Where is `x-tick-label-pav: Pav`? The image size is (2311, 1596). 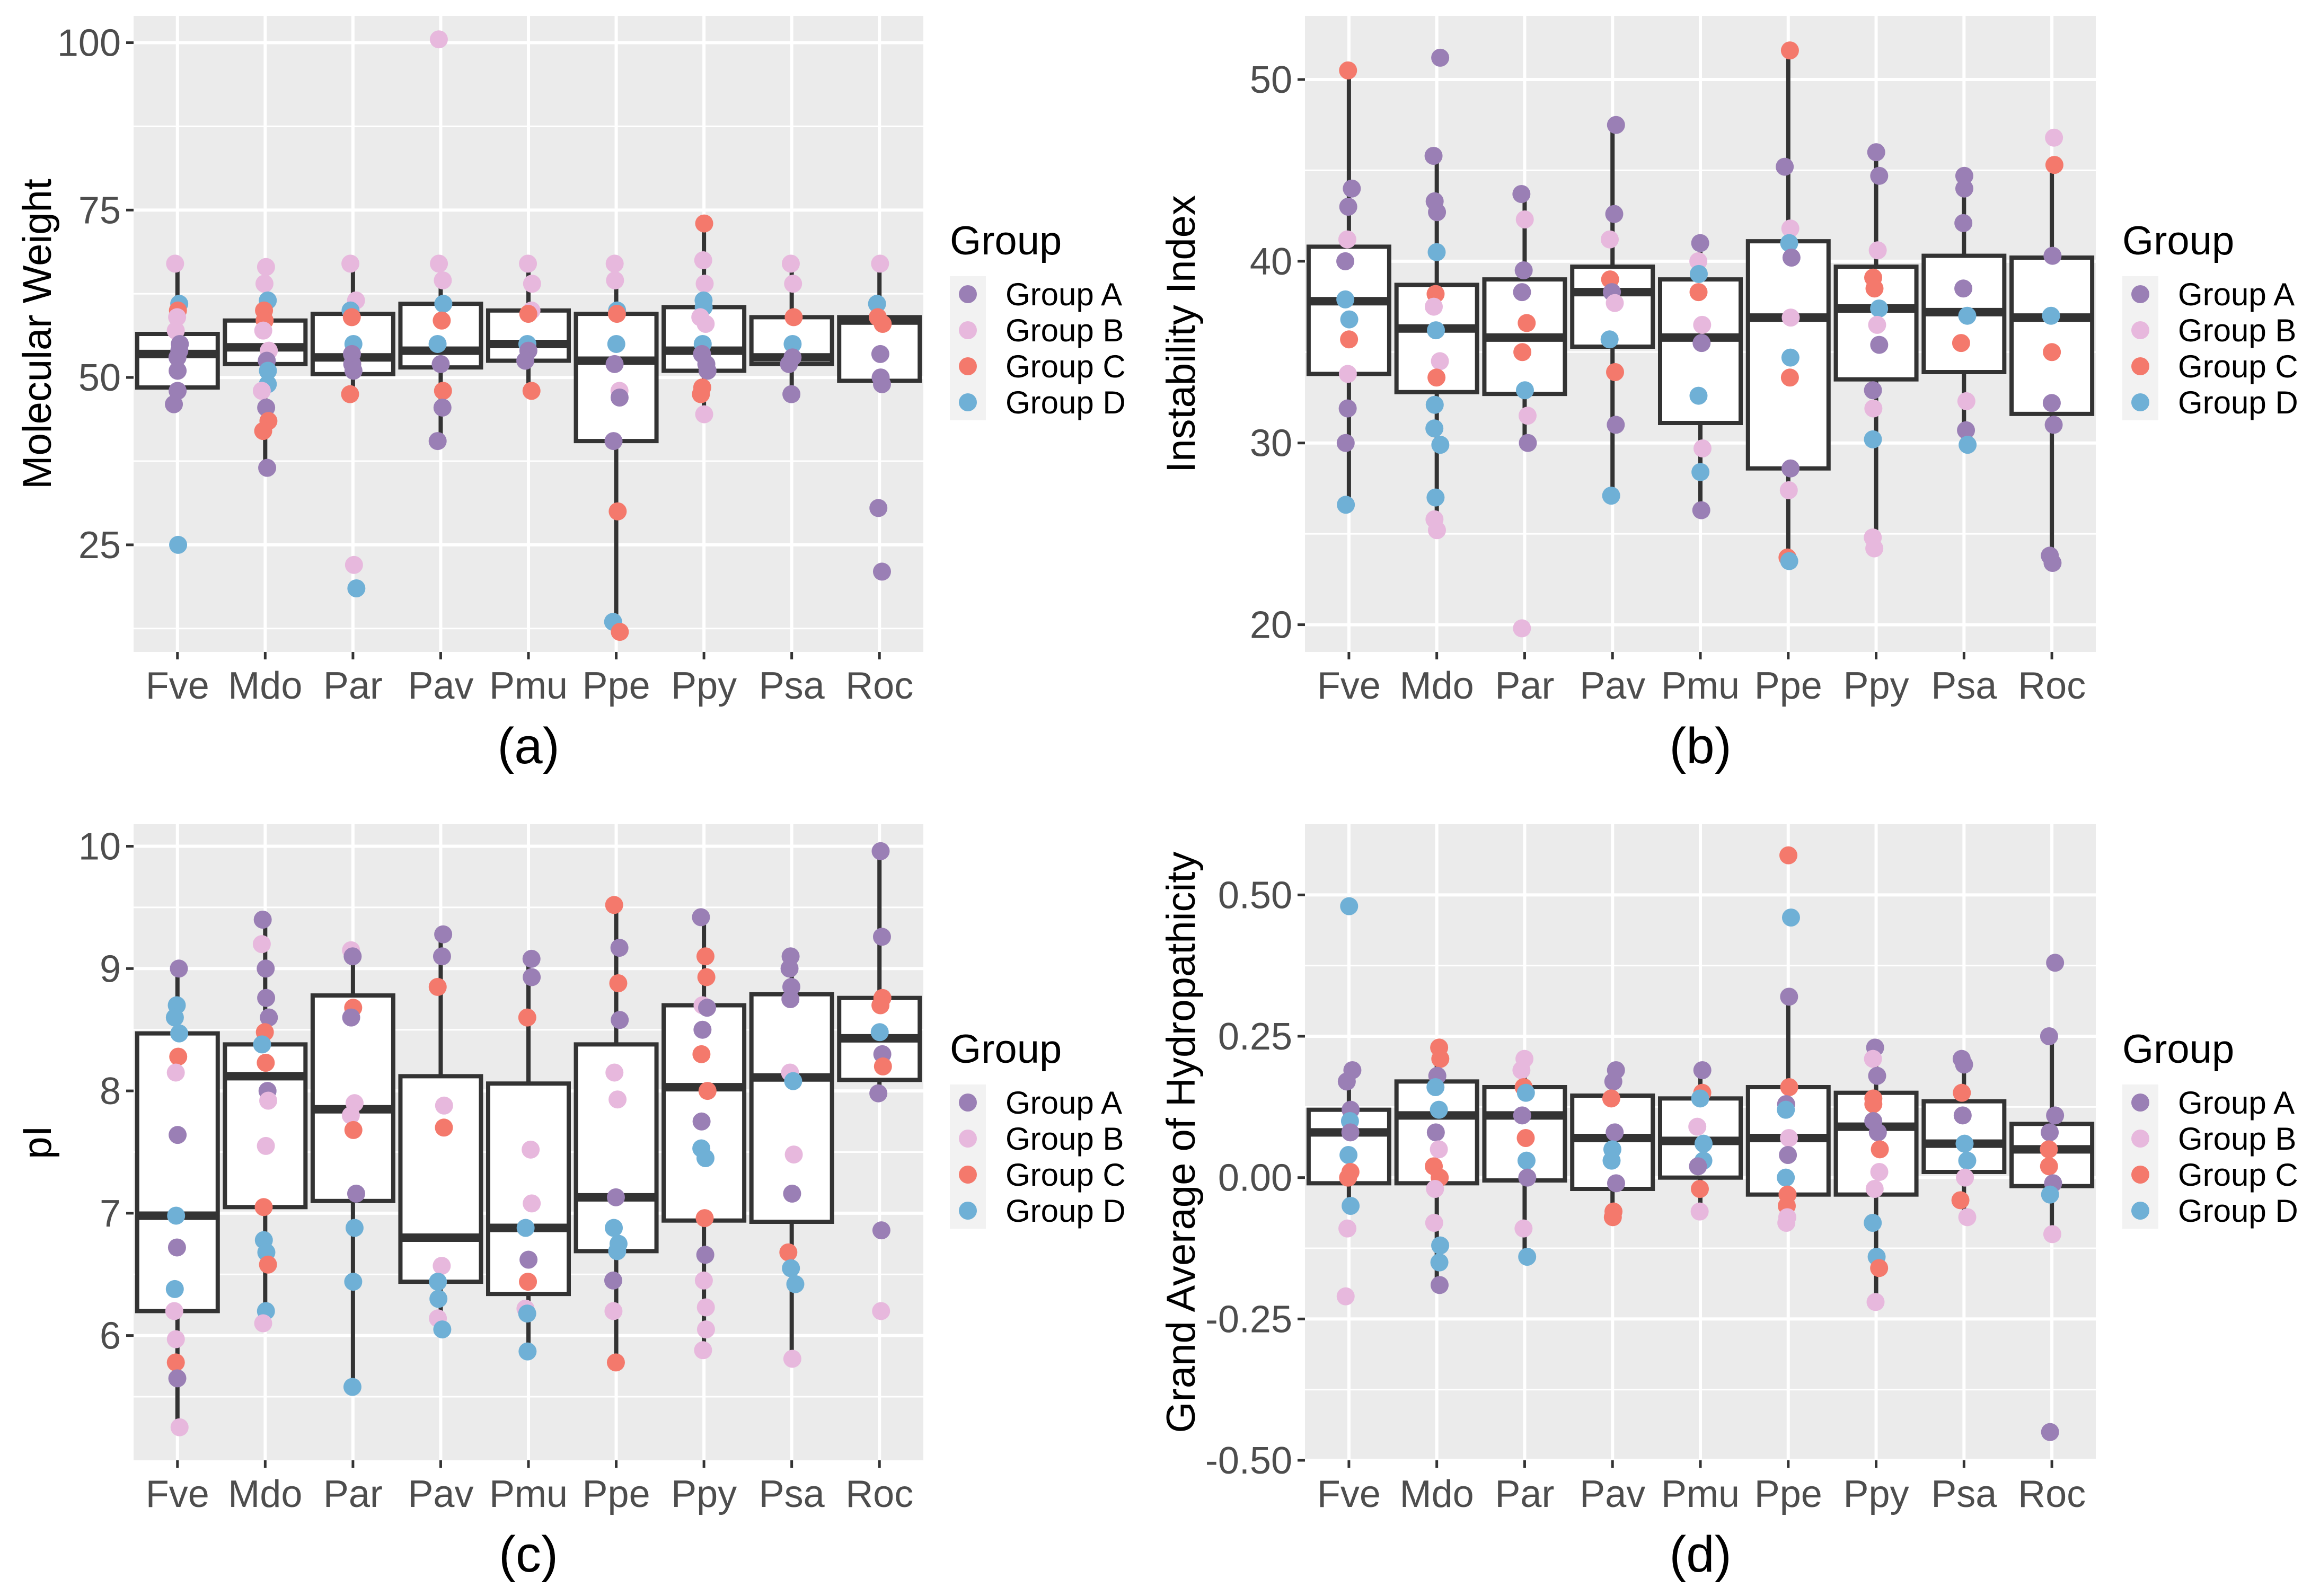
x-tick-label-pav: Pav is located at coordinates (440, 686).